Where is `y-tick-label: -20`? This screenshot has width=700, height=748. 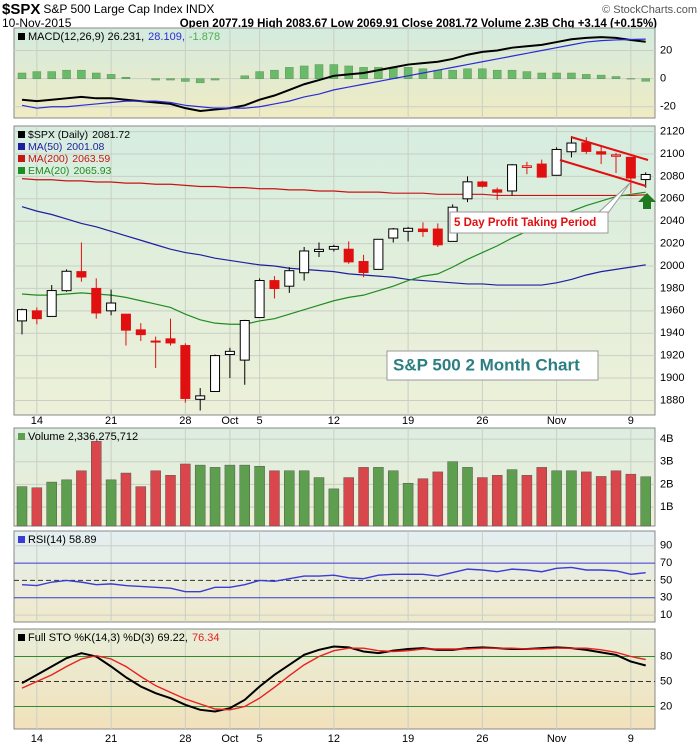 y-tick-label: -20 is located at coordinates (668, 107).